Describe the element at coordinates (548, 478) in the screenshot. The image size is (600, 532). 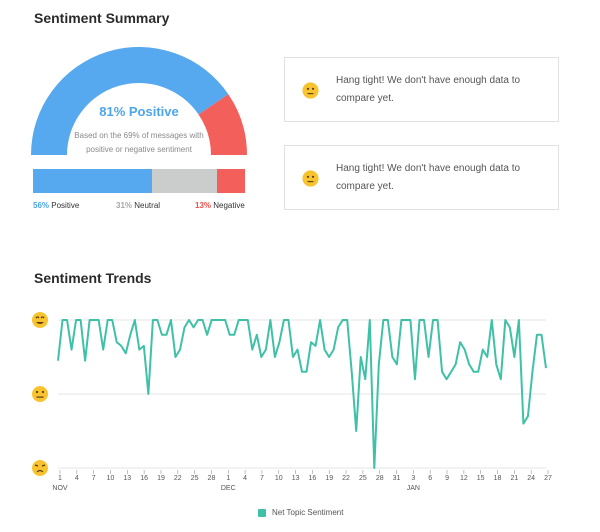
I see `x-tick-label: 27` at that location.